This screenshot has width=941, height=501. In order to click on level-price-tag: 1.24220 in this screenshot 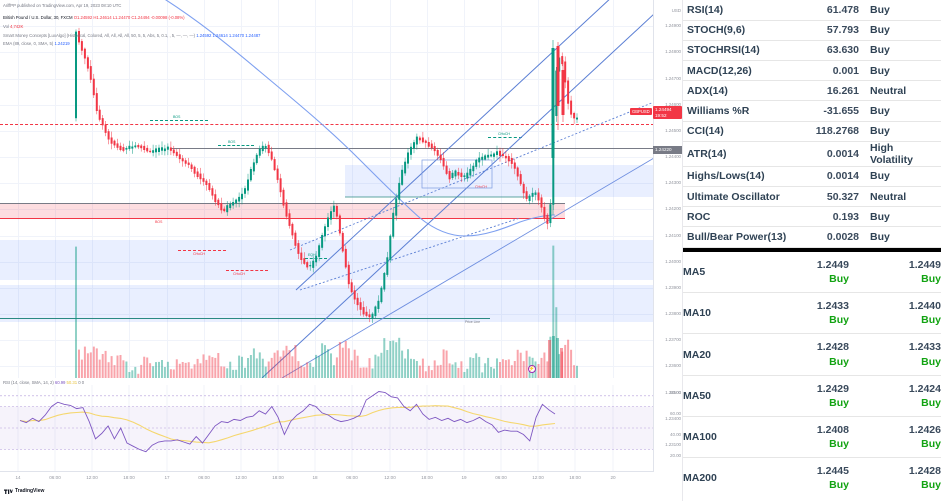, I will do `click(667, 150)`.